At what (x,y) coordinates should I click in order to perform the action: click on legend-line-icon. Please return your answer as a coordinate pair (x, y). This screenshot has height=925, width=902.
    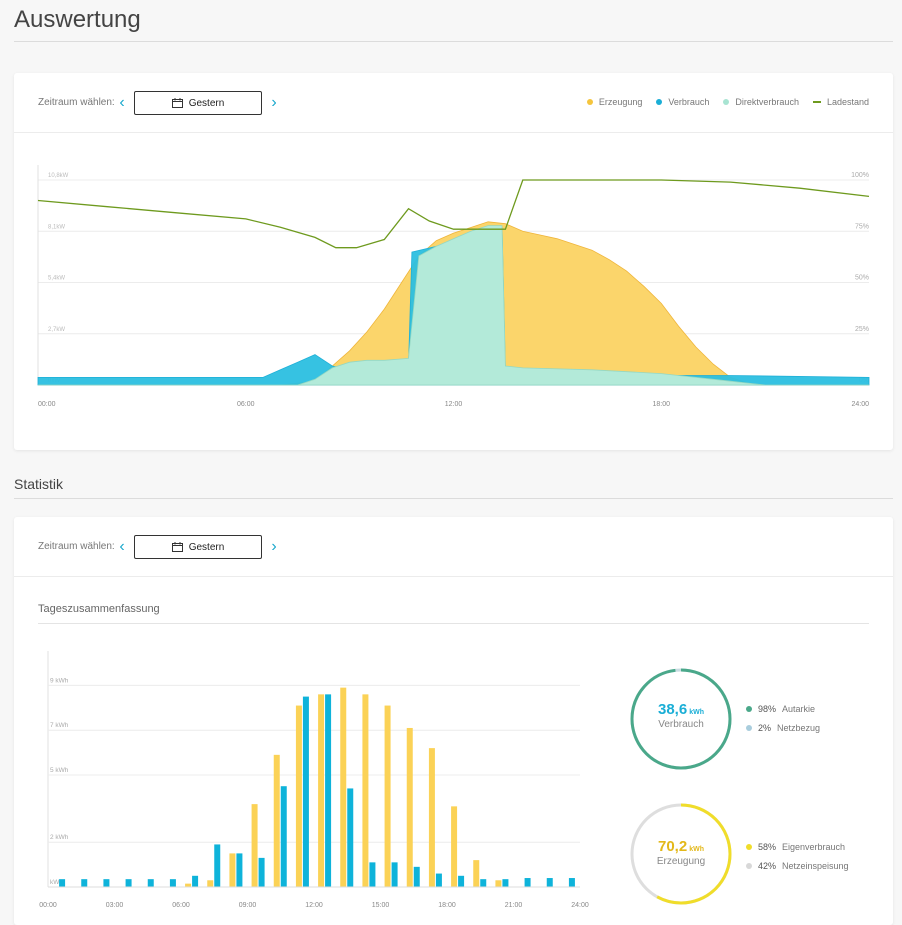
    Looking at the image, I should click on (816, 102).